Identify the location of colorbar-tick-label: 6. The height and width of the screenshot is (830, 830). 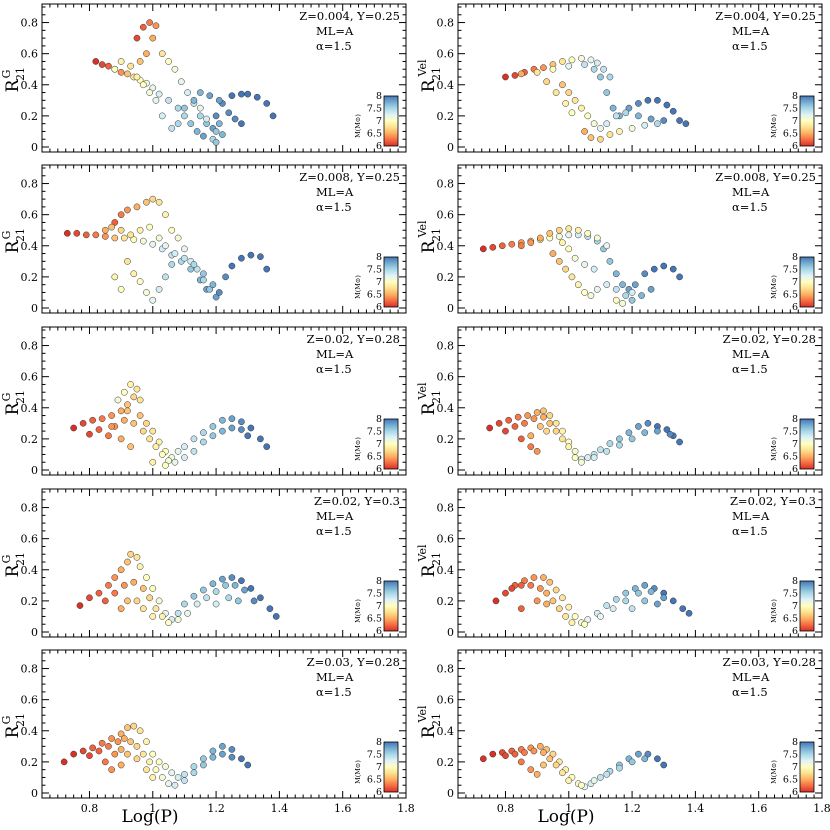
(795, 792).